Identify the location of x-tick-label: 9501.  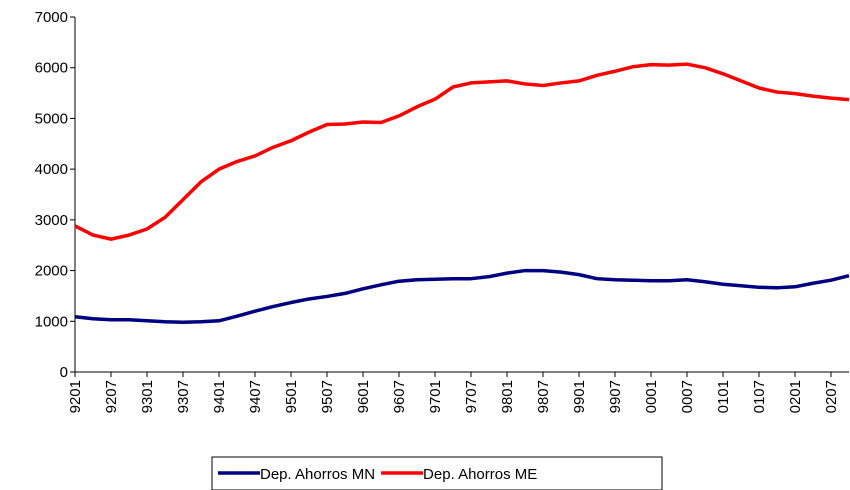
(291, 396).